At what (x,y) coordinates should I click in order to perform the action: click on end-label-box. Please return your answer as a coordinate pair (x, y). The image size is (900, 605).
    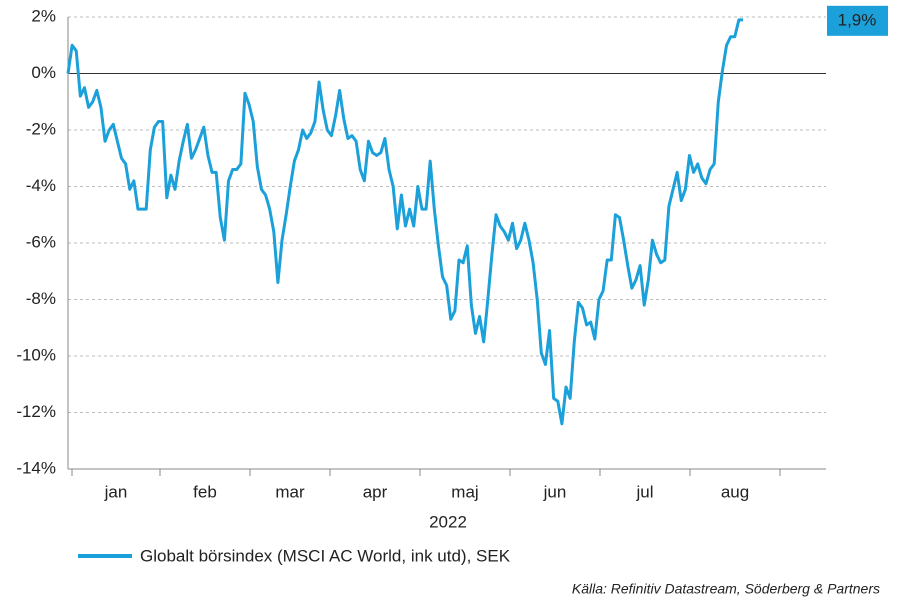
    Looking at the image, I should click on (857, 20).